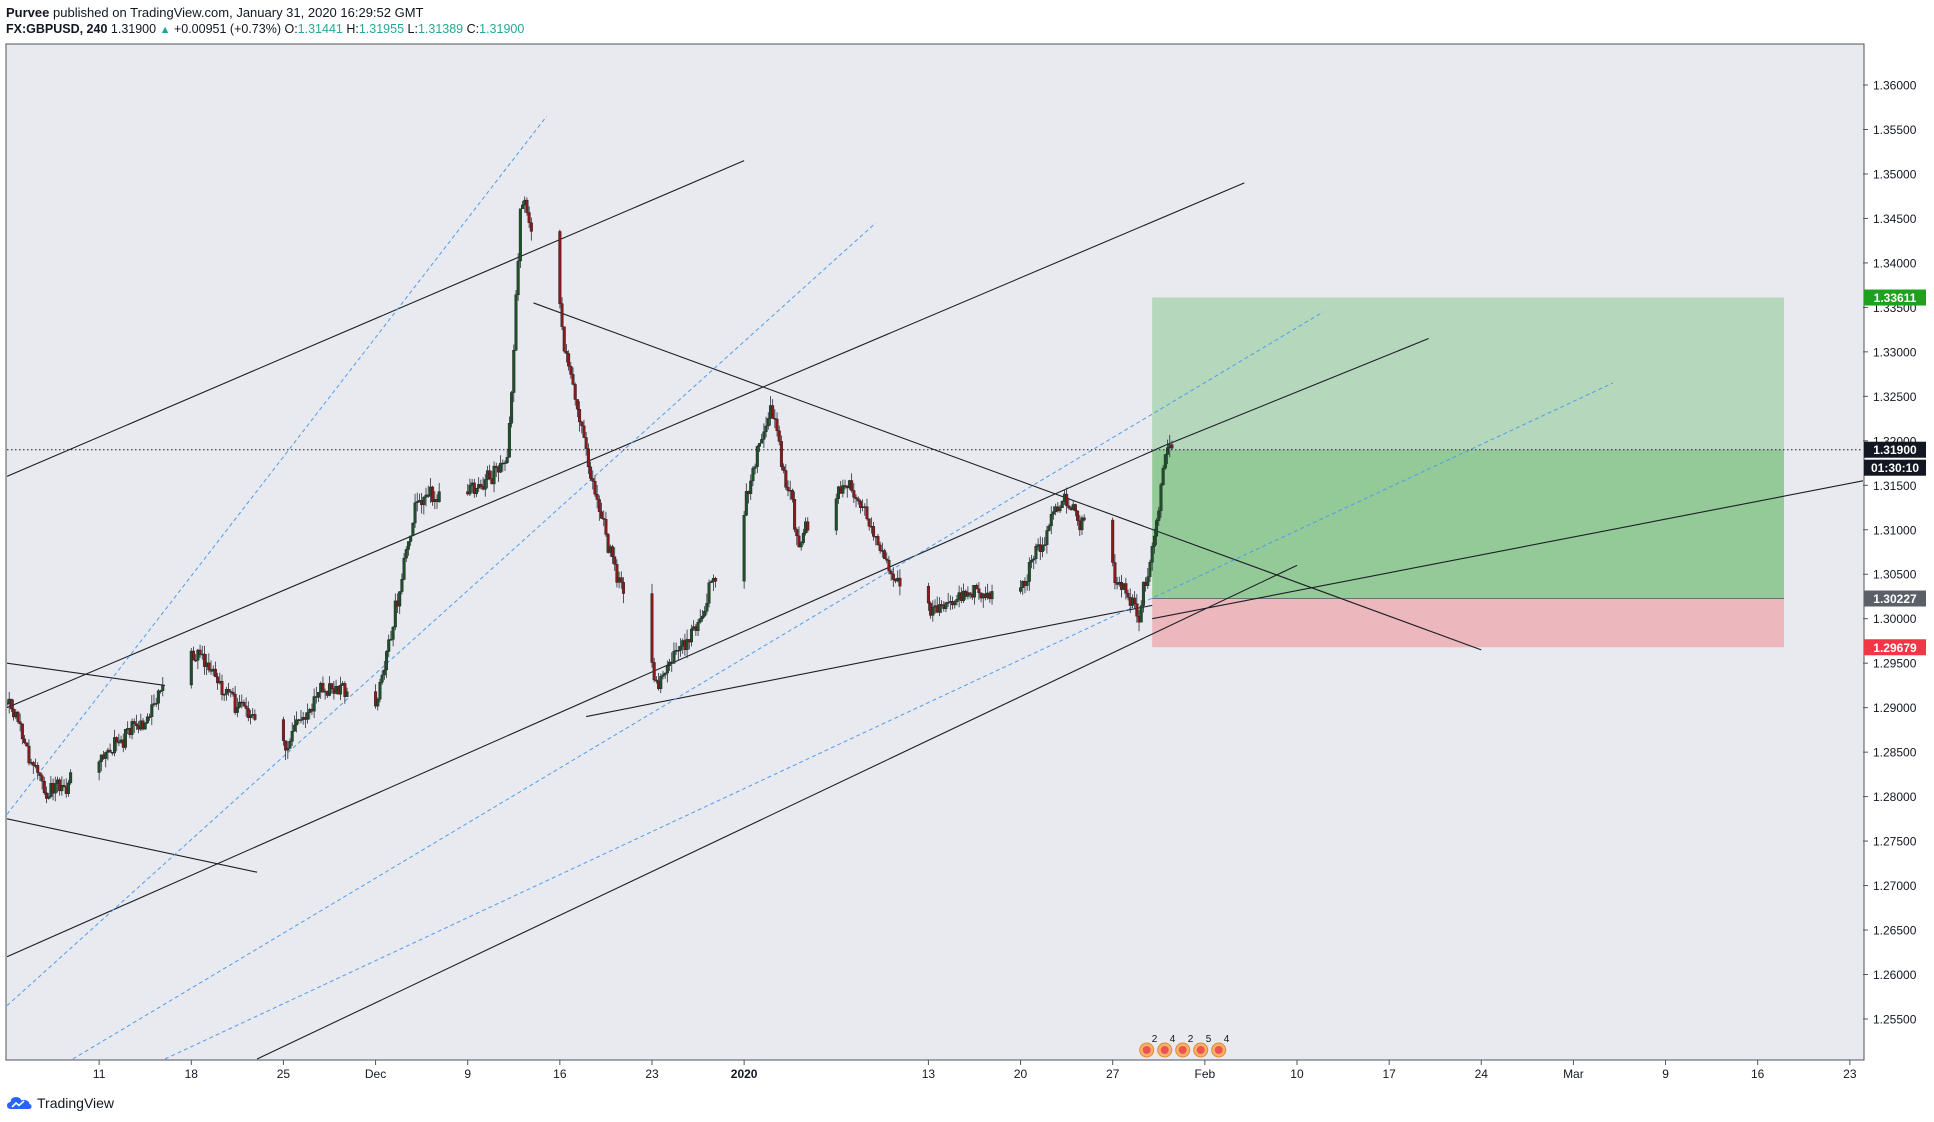 Image resolution: width=1934 pixels, height=1122 pixels. I want to click on economic-event-marker-3: 5, so click(1202, 1046).